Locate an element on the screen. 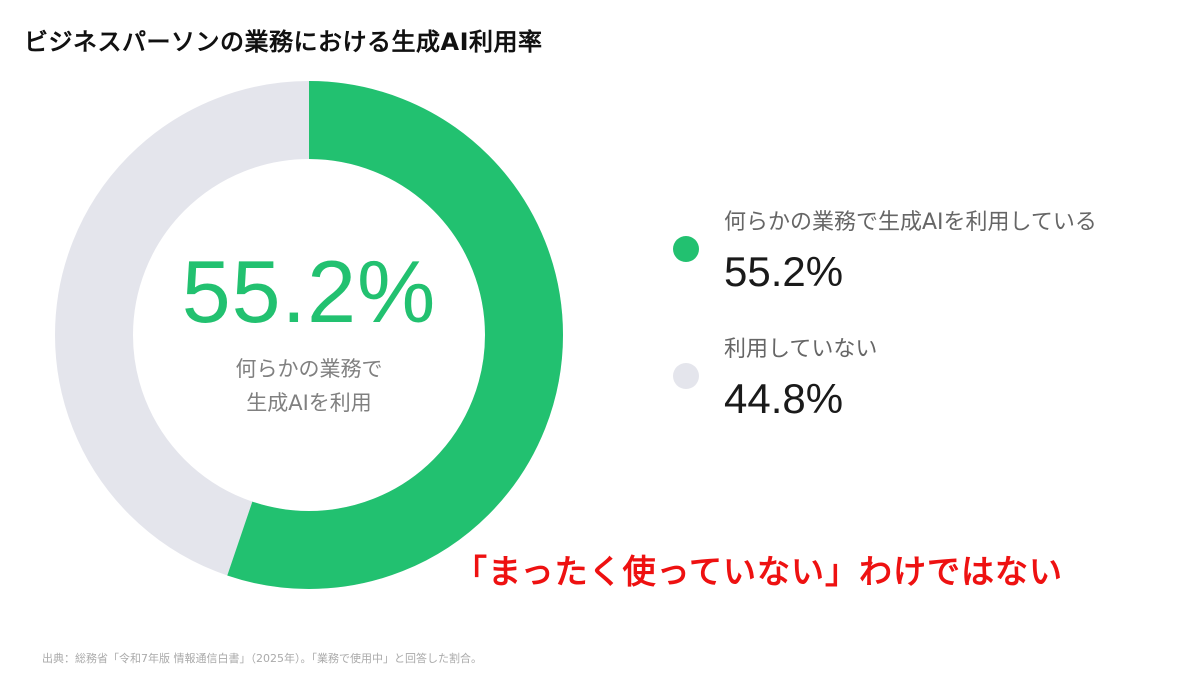  callout-text: 「まったく使っていない」わけではない is located at coordinates (759, 571).